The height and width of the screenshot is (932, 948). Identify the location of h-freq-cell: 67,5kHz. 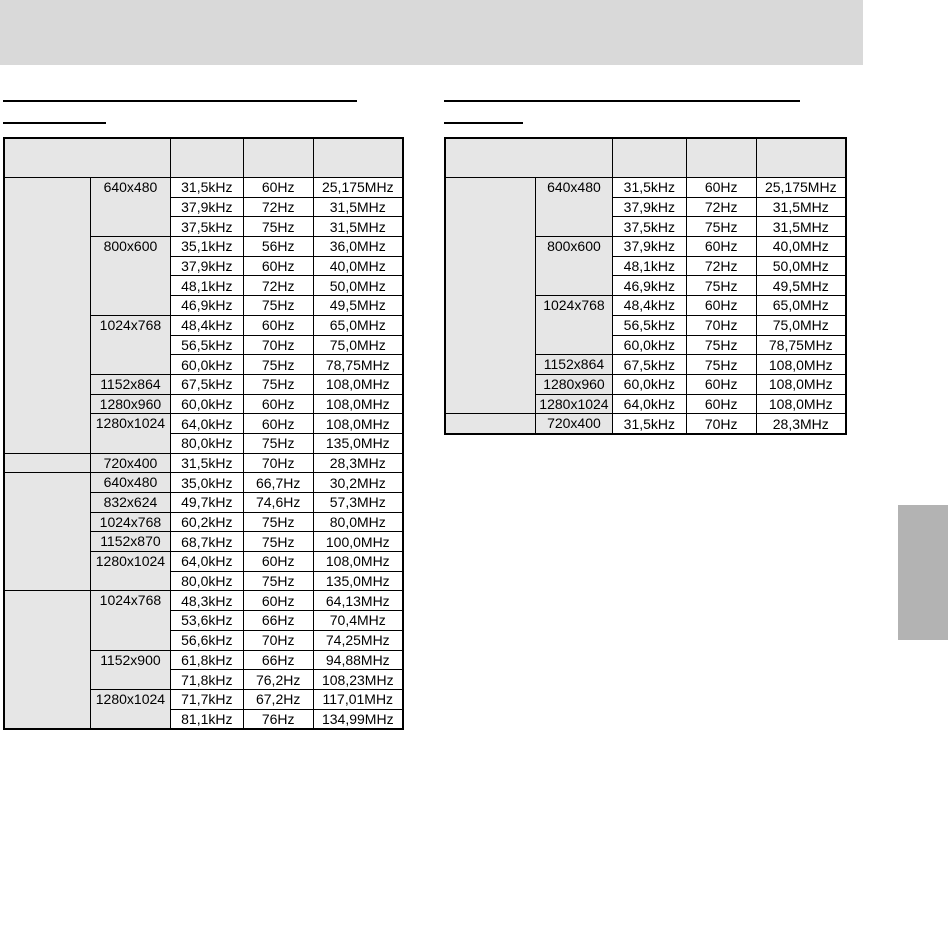
(649, 364).